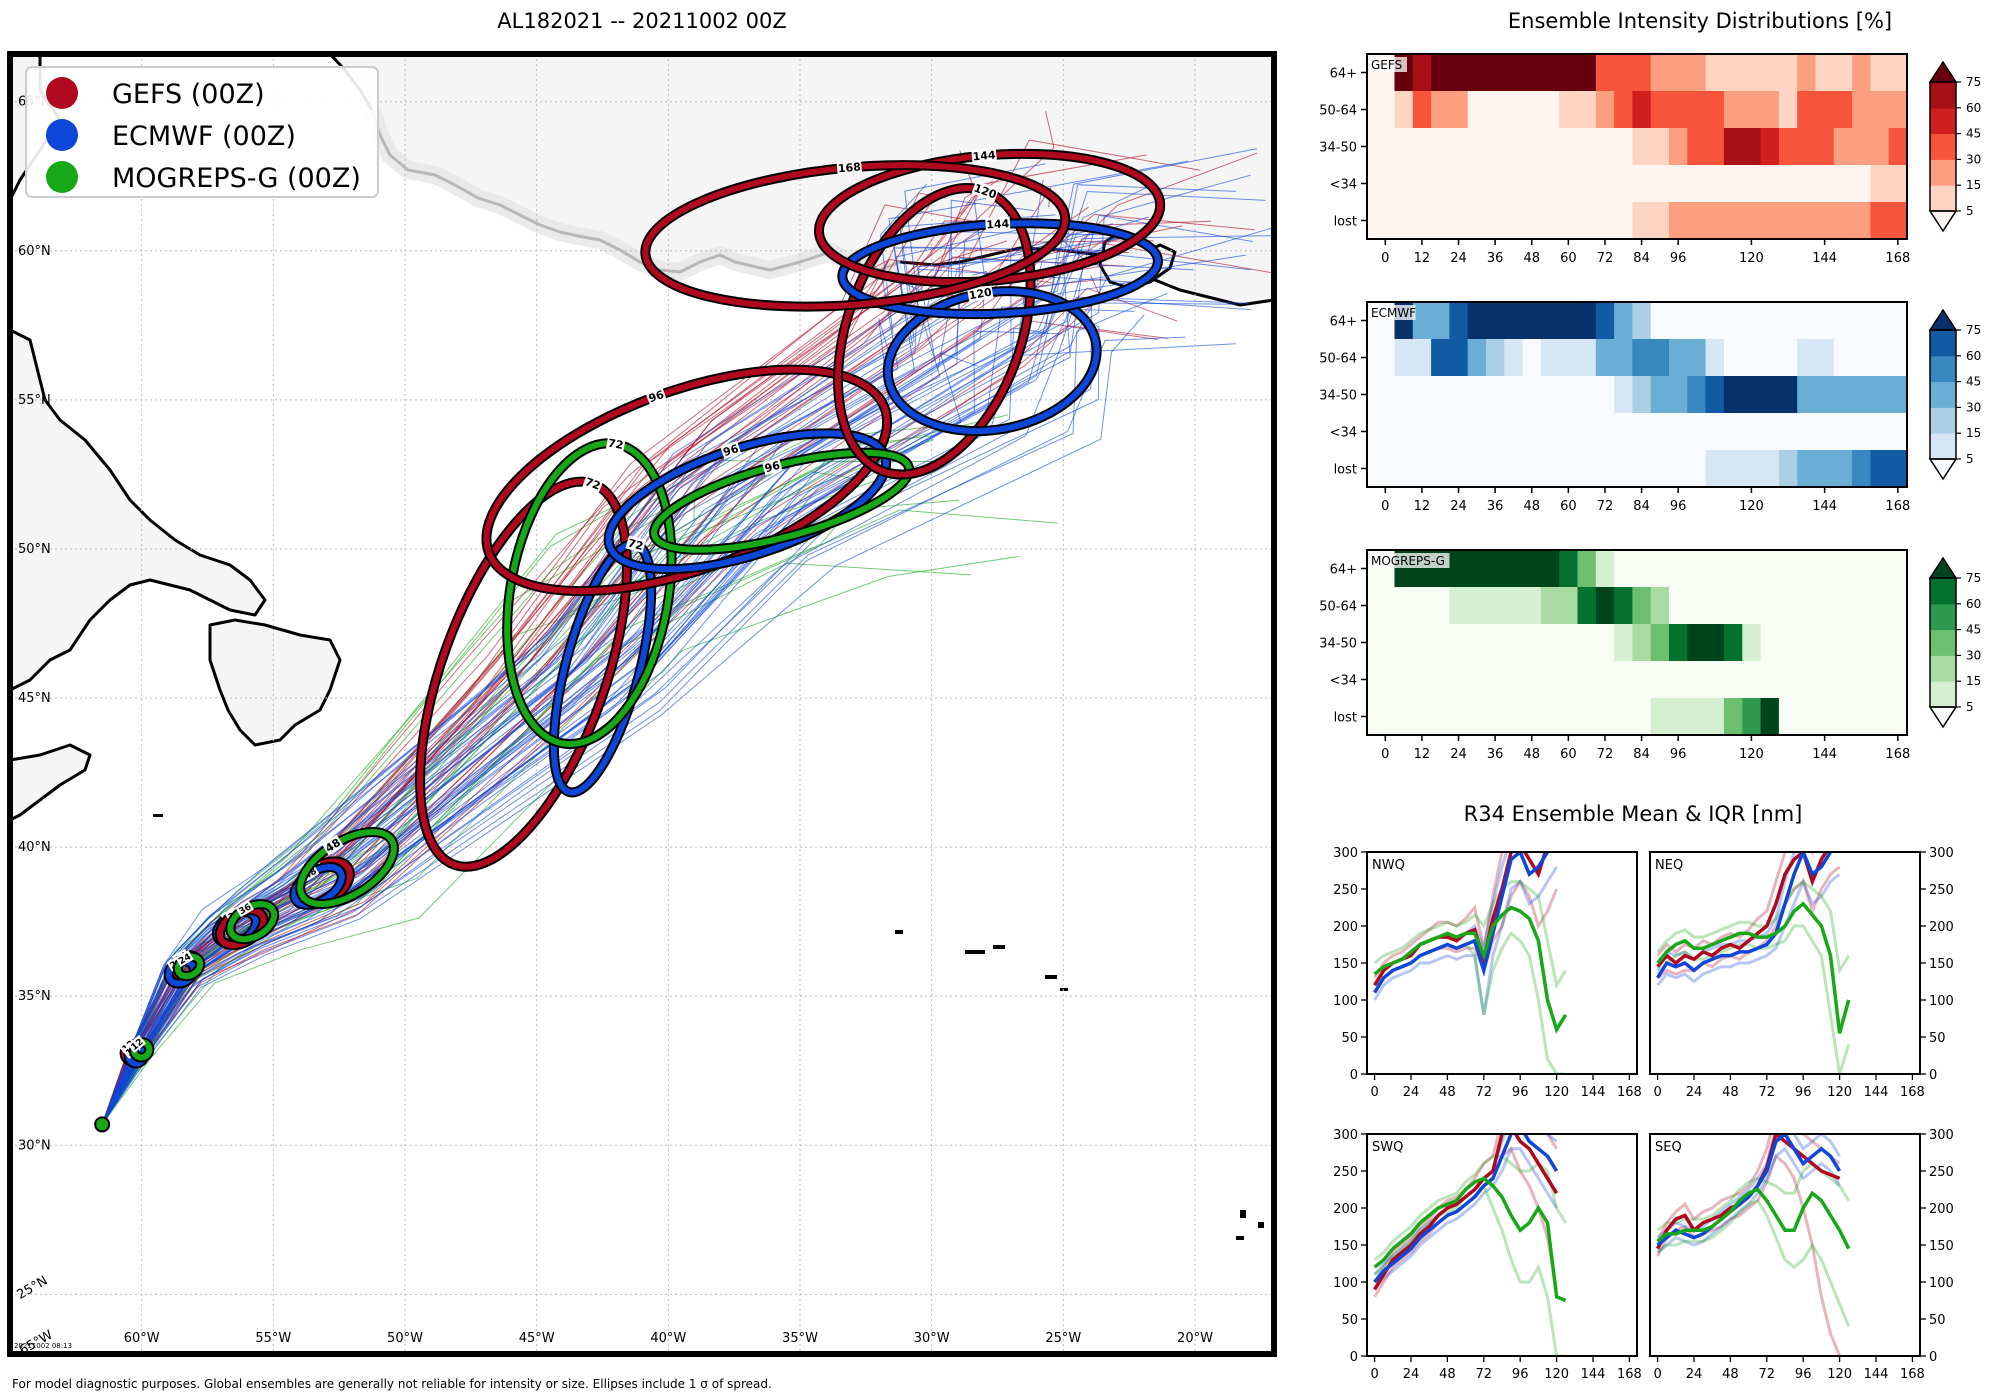 The width and height of the screenshot is (2000, 1400). What do you see at coordinates (1349, 1320) in the screenshot?
I see `y-tick-label: 50` at bounding box center [1349, 1320].